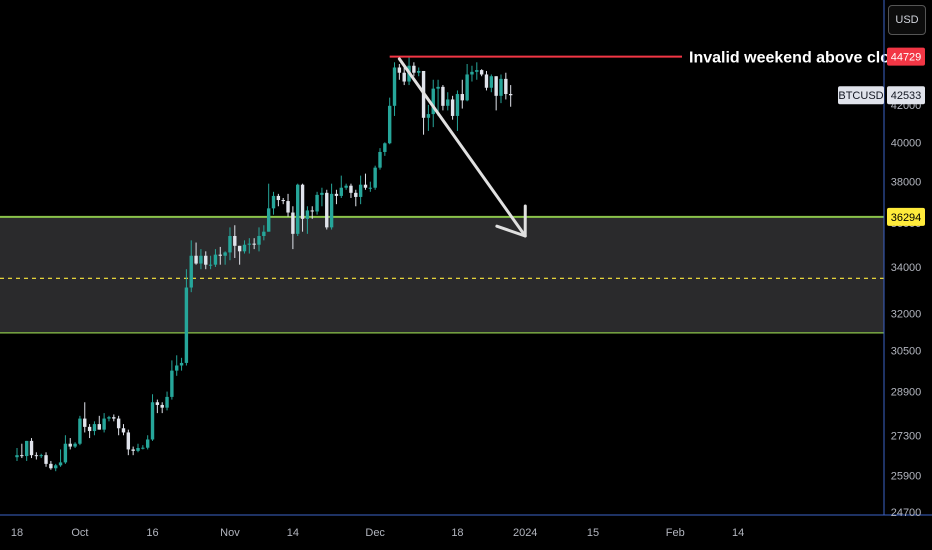 This screenshot has width=932, height=550. I want to click on price-label-text: 44729, so click(906, 58).